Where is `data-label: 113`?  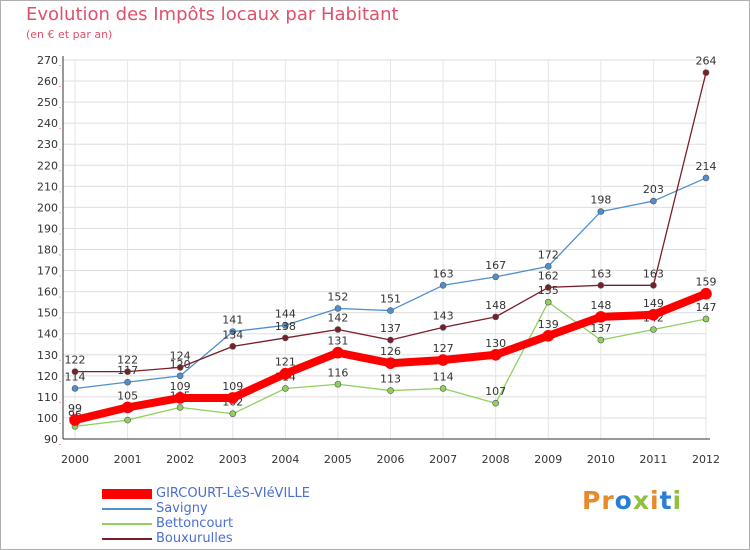 data-label: 113 is located at coordinates (390, 379).